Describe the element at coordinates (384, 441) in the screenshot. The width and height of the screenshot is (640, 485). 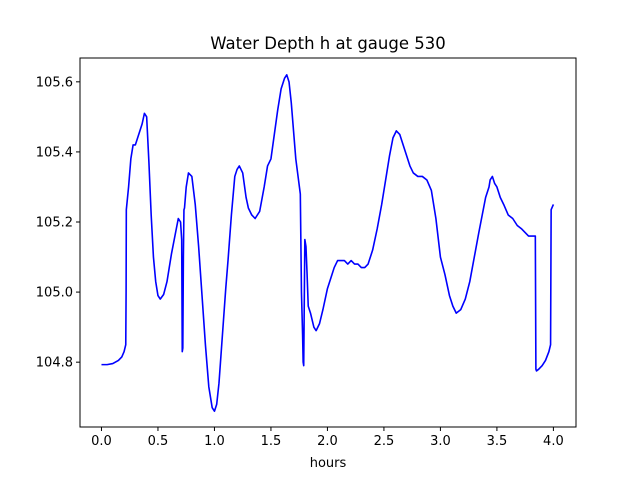
I see `x-tick-label: 2.5` at that location.